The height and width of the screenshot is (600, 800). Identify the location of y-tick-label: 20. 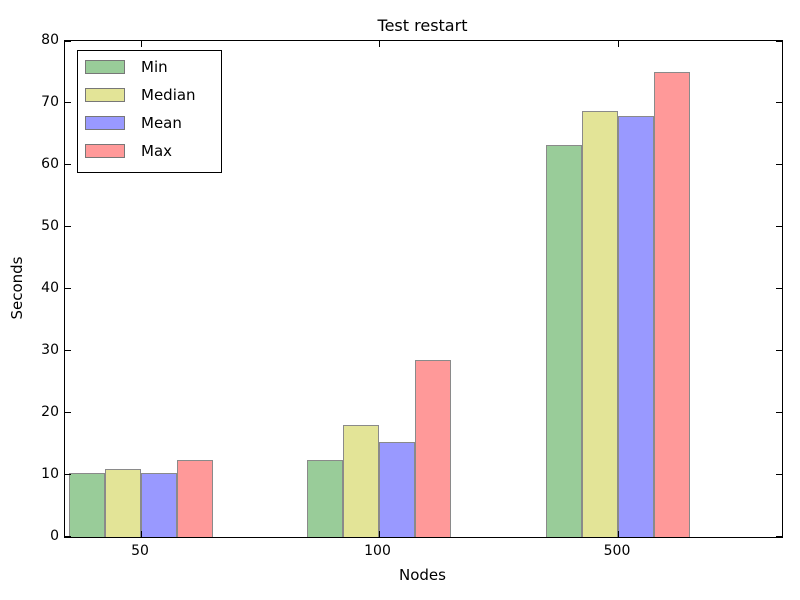
(50, 412).